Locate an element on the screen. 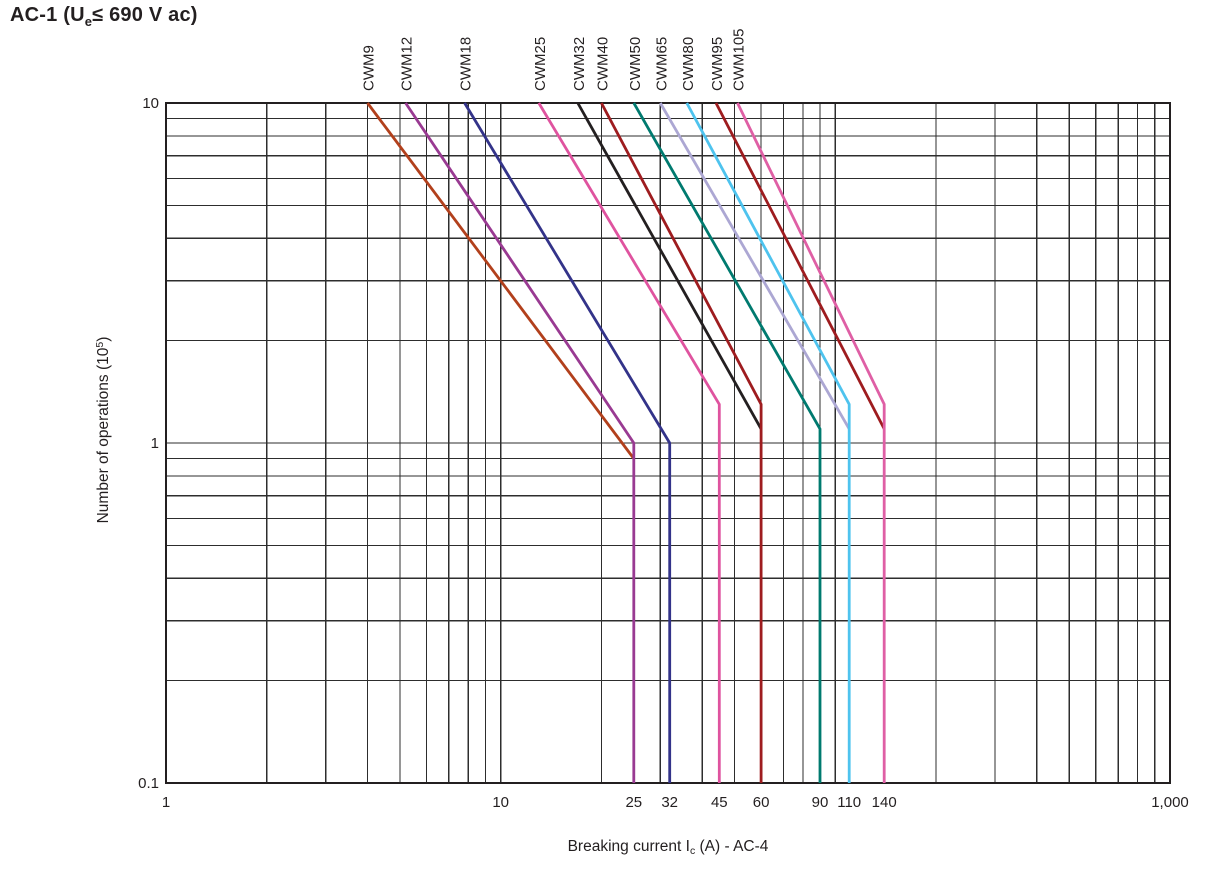  curve-CWM18 is located at coordinates (567, 442).